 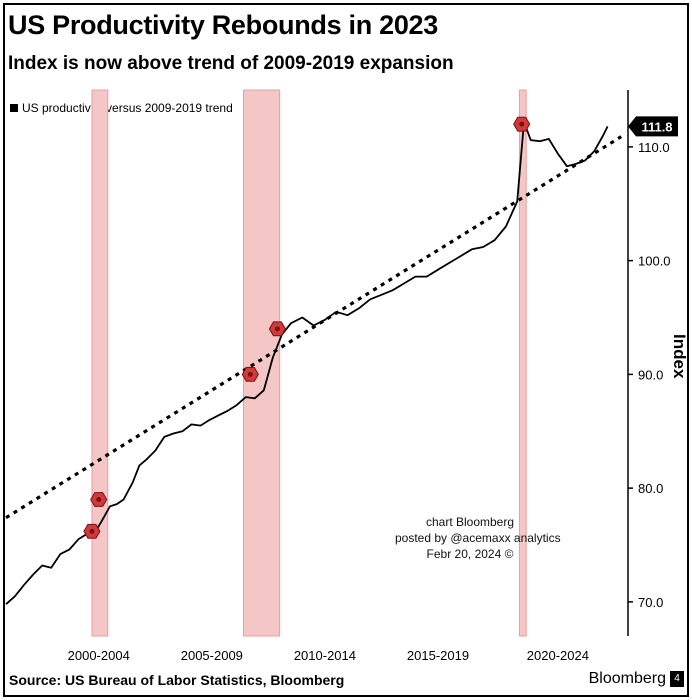 I want to click on brand-logo: 4, so click(x=677, y=679).